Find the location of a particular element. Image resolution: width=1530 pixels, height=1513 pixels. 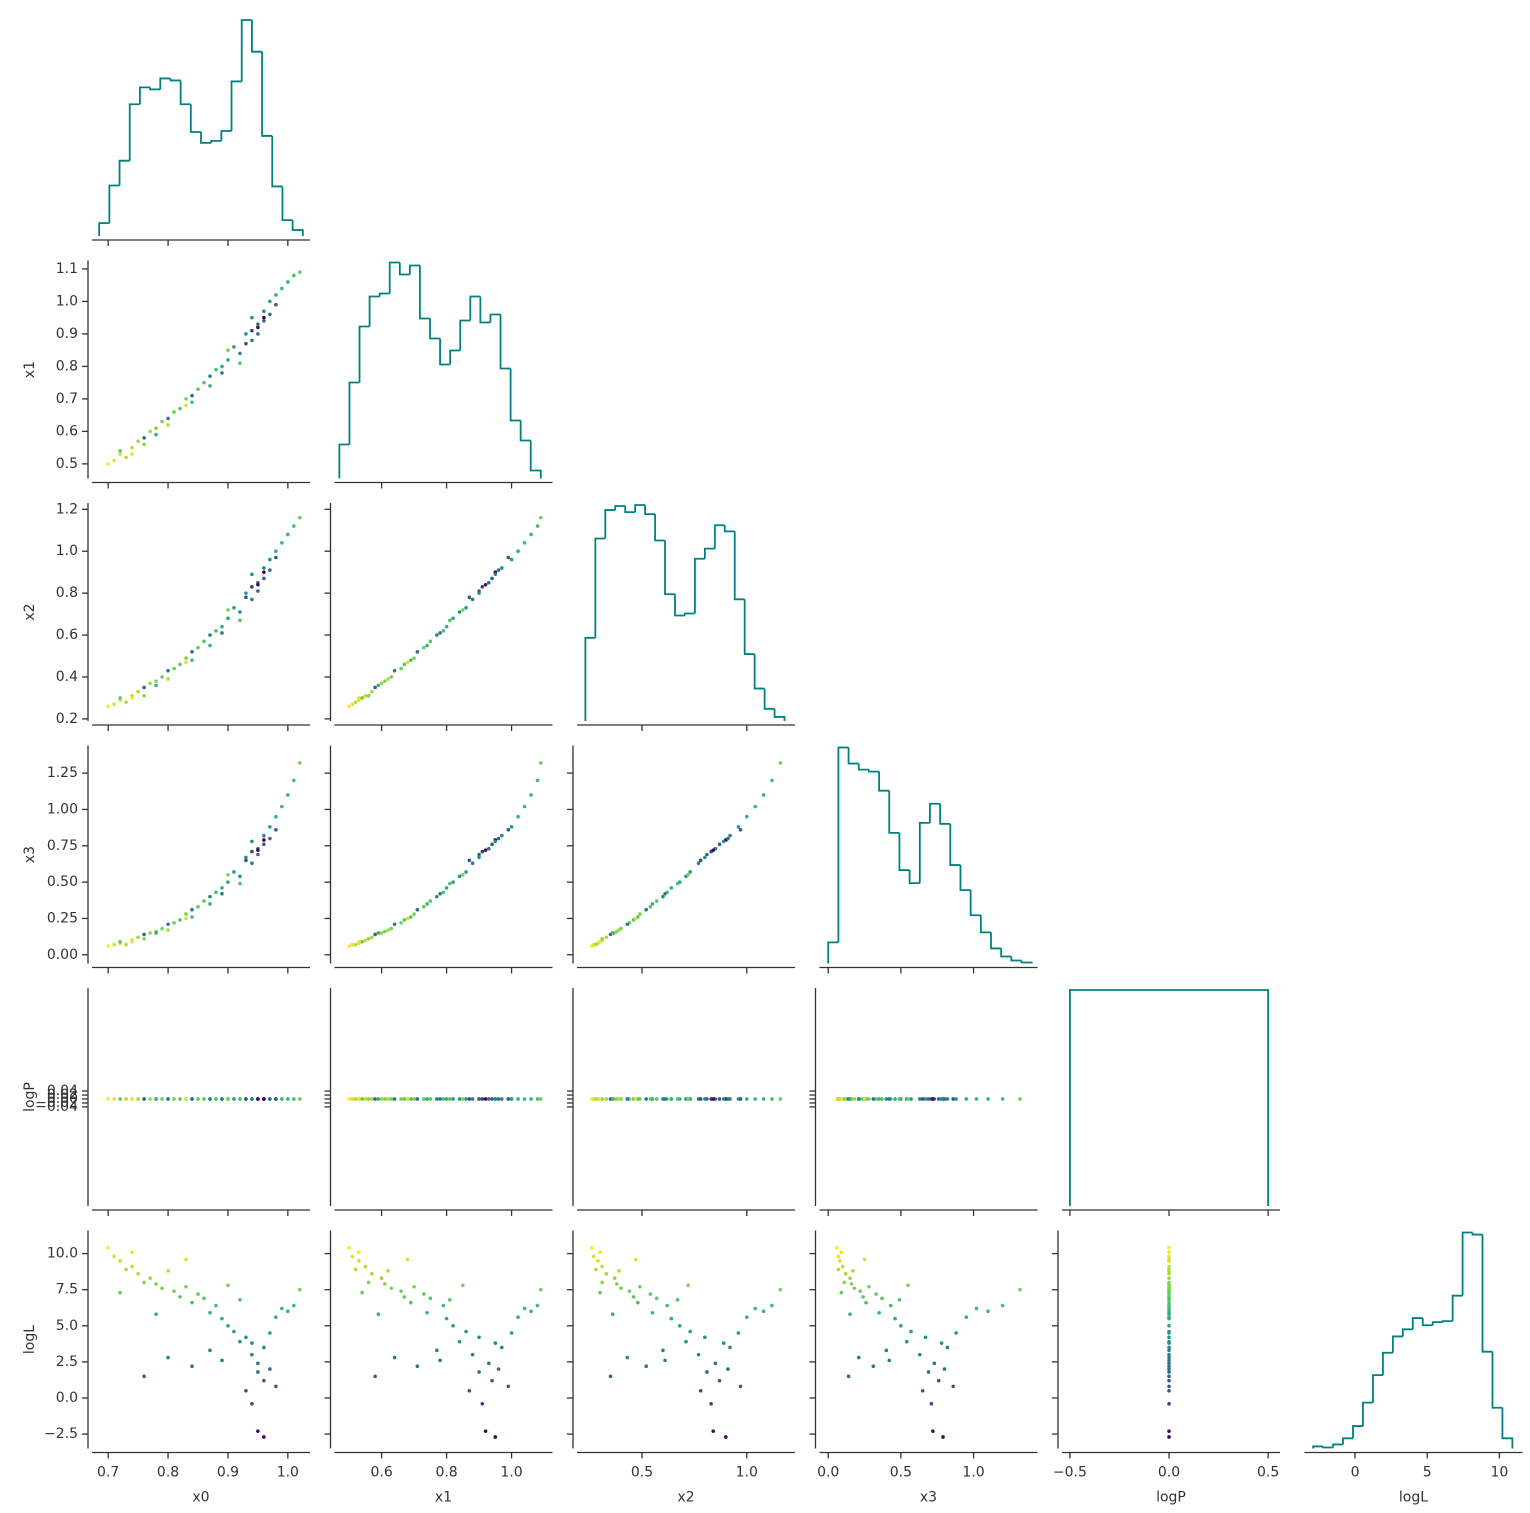

x-axis-label: logP is located at coordinates (1171, 1498).